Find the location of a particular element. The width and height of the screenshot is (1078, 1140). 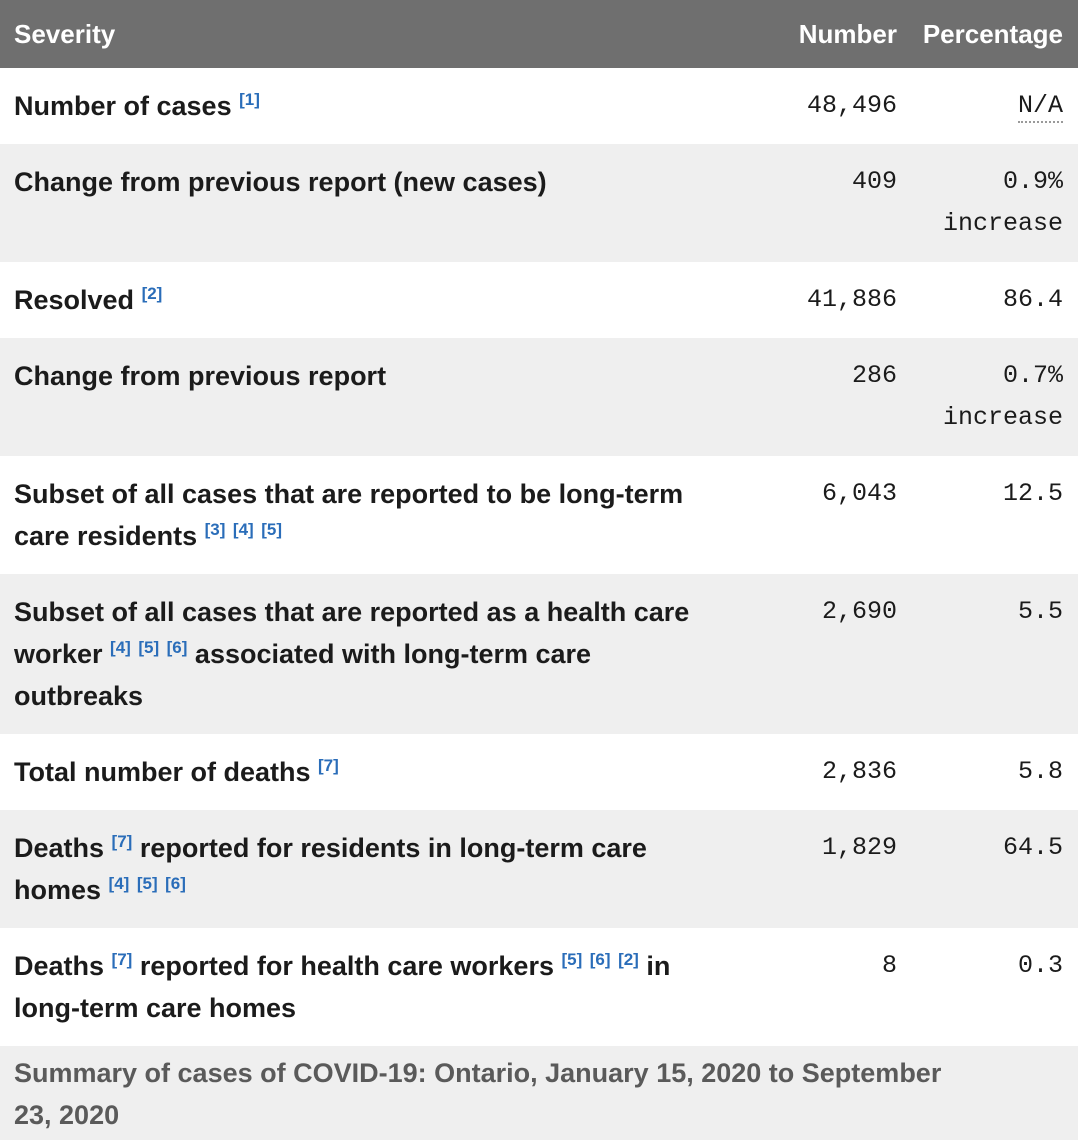

severity-label: Total number of deaths [7] is located at coordinates (176, 771).